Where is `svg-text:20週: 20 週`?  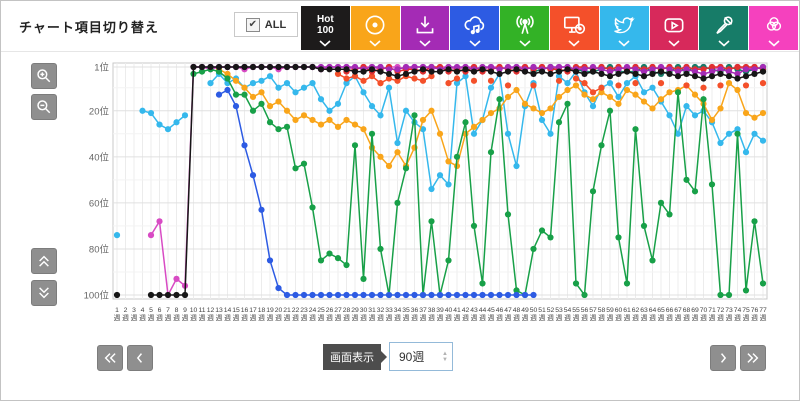
svg-text:20週: 20 週 is located at coordinates (279, 314).